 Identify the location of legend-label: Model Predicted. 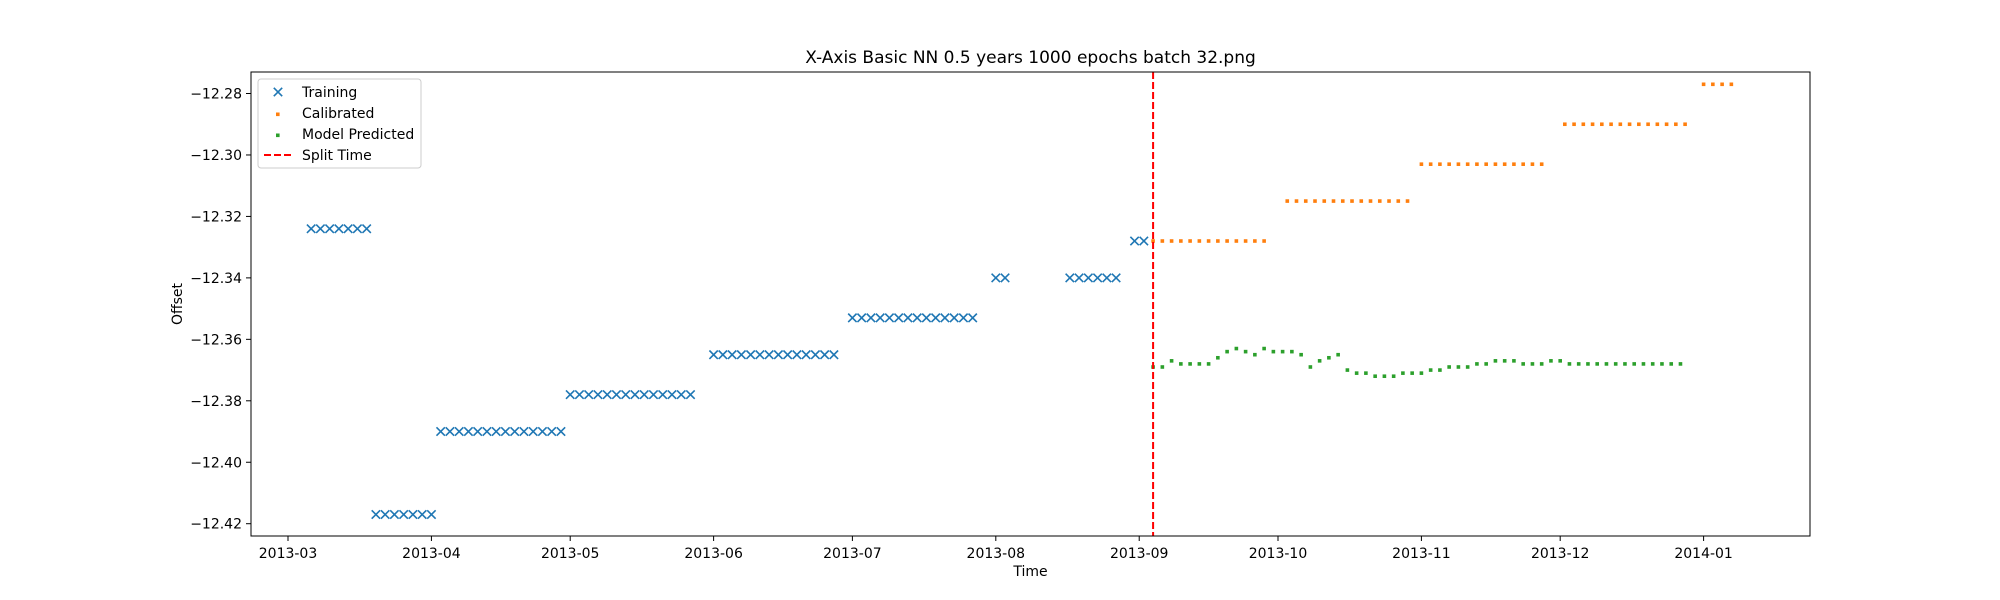
(358, 135).